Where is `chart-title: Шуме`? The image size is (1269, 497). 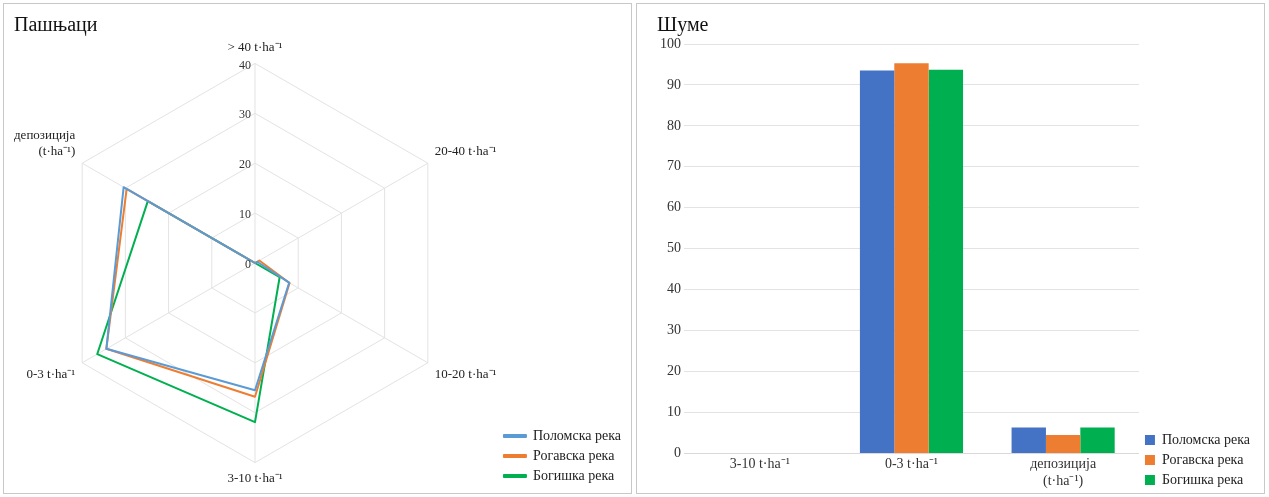 chart-title: Шуме is located at coordinates (683, 25).